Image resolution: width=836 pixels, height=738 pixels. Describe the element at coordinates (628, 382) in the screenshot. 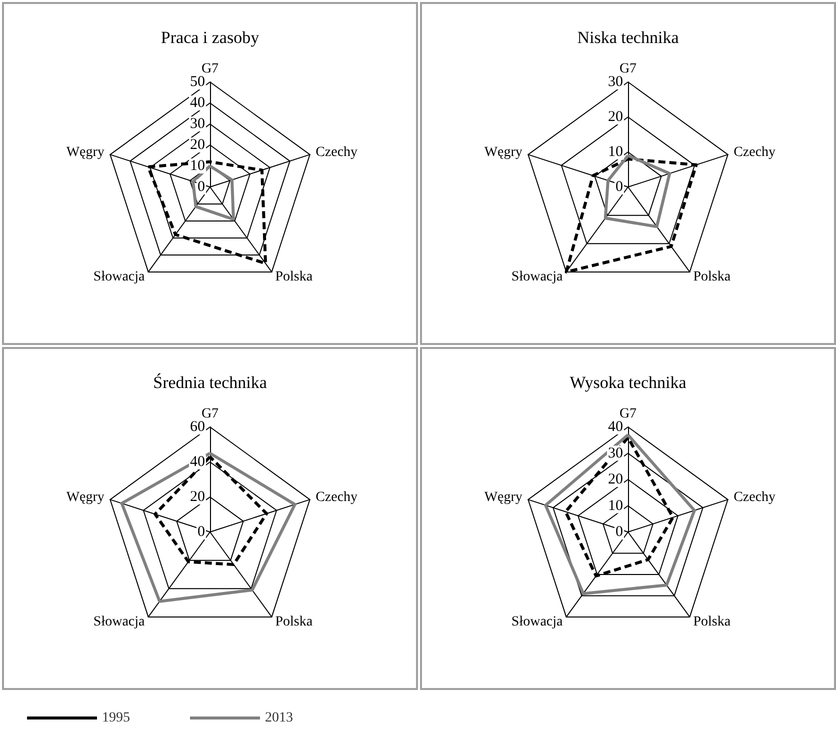

I see `chart-title: Wysoka technika` at that location.